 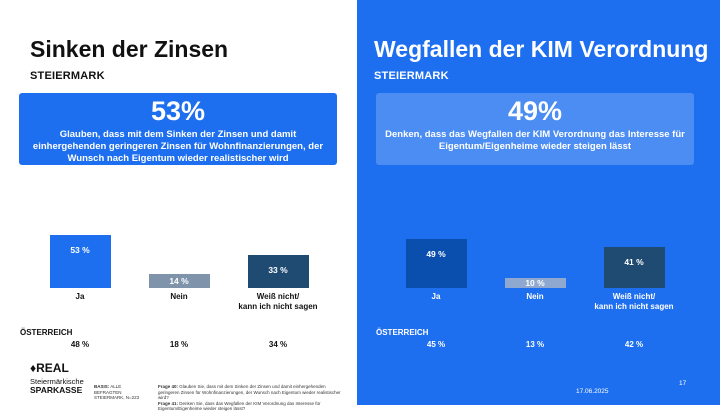 What do you see at coordinates (56, 390) in the screenshot?
I see `logo-line2: SPARKASSE` at bounding box center [56, 390].